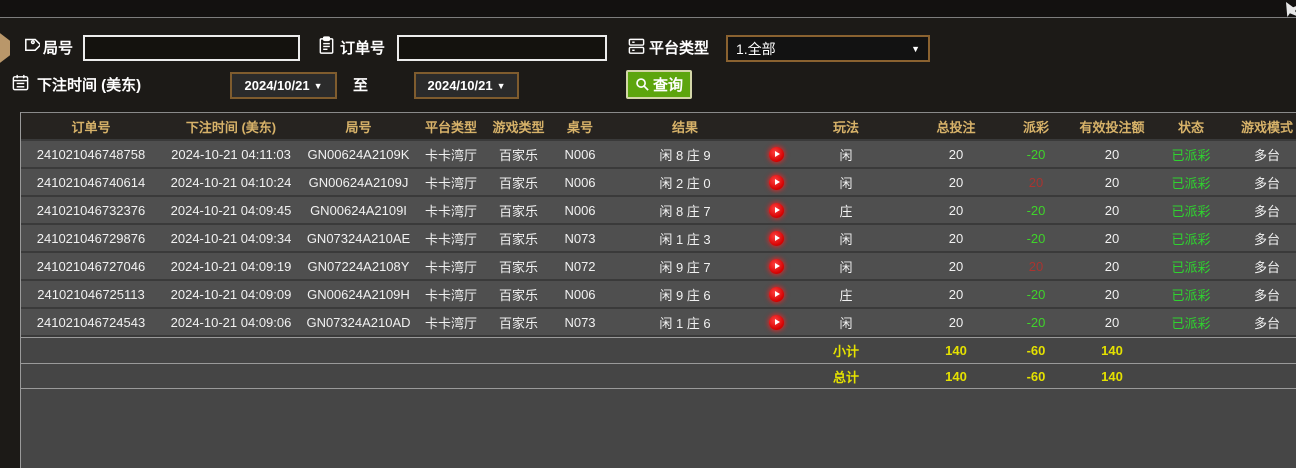 Image resolution: width=1296 pixels, height=468 pixels. Describe the element at coordinates (580, 266) in the screenshot. I see `cell-table_no: N072` at that location.